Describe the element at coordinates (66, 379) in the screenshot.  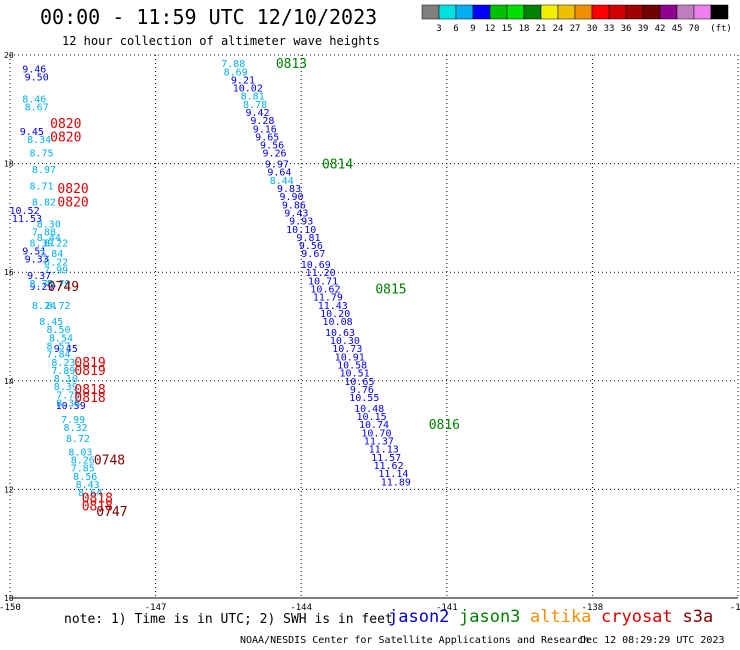
I see `data-point-jason3: 8.10` at that location.